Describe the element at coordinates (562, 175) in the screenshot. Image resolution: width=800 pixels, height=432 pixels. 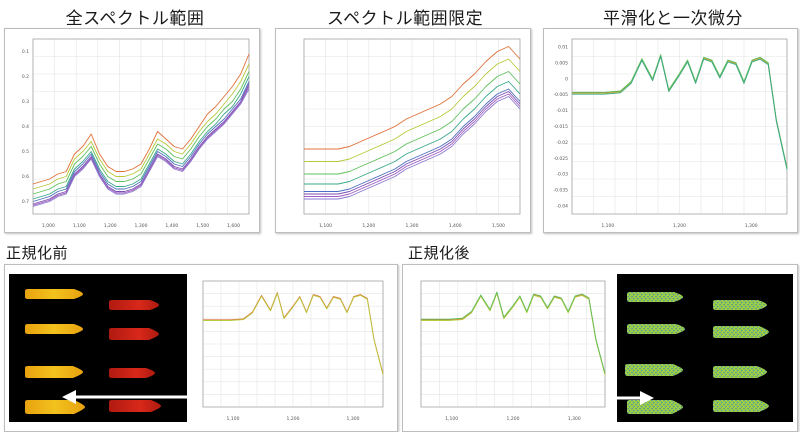
I see `y-tick-label: -0.03` at that location.